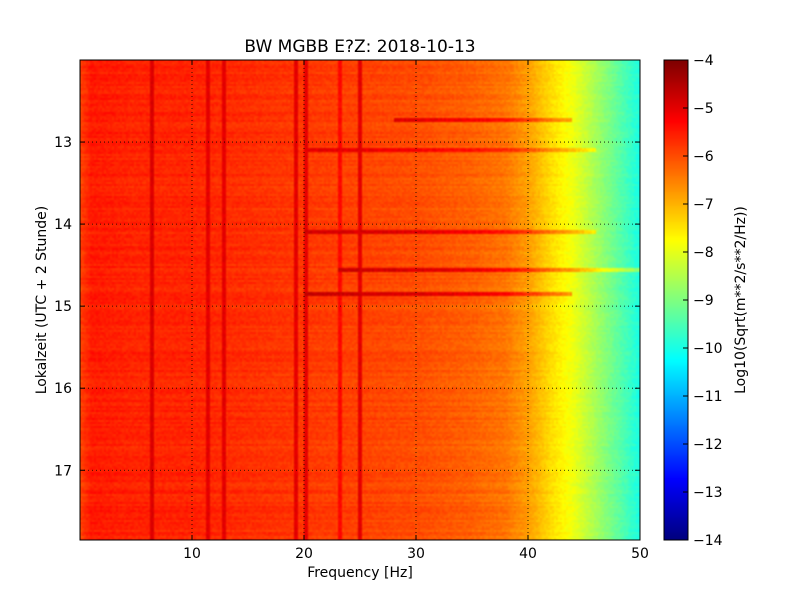  What do you see at coordinates (703, 157) in the screenshot?
I see `colorbar-tick-label: −6` at bounding box center [703, 157].